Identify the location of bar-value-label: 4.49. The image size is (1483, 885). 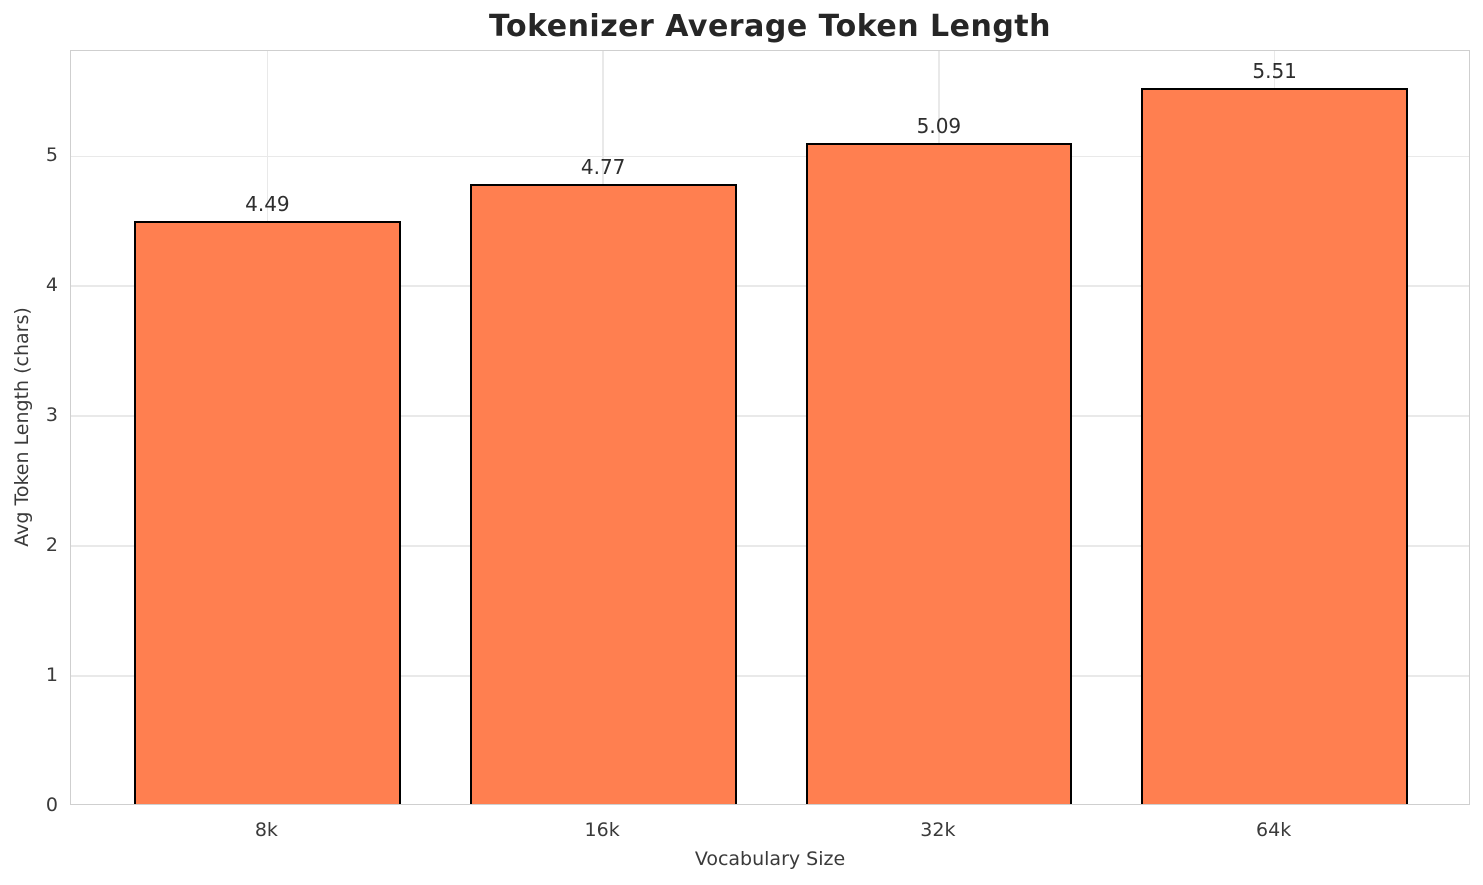
(267, 203).